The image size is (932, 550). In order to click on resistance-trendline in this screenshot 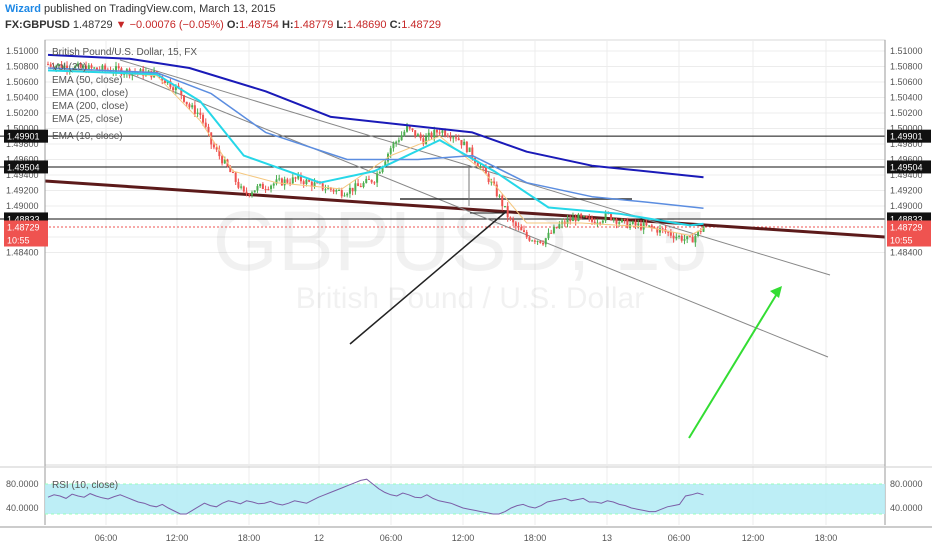, I will do `click(465, 209)`.